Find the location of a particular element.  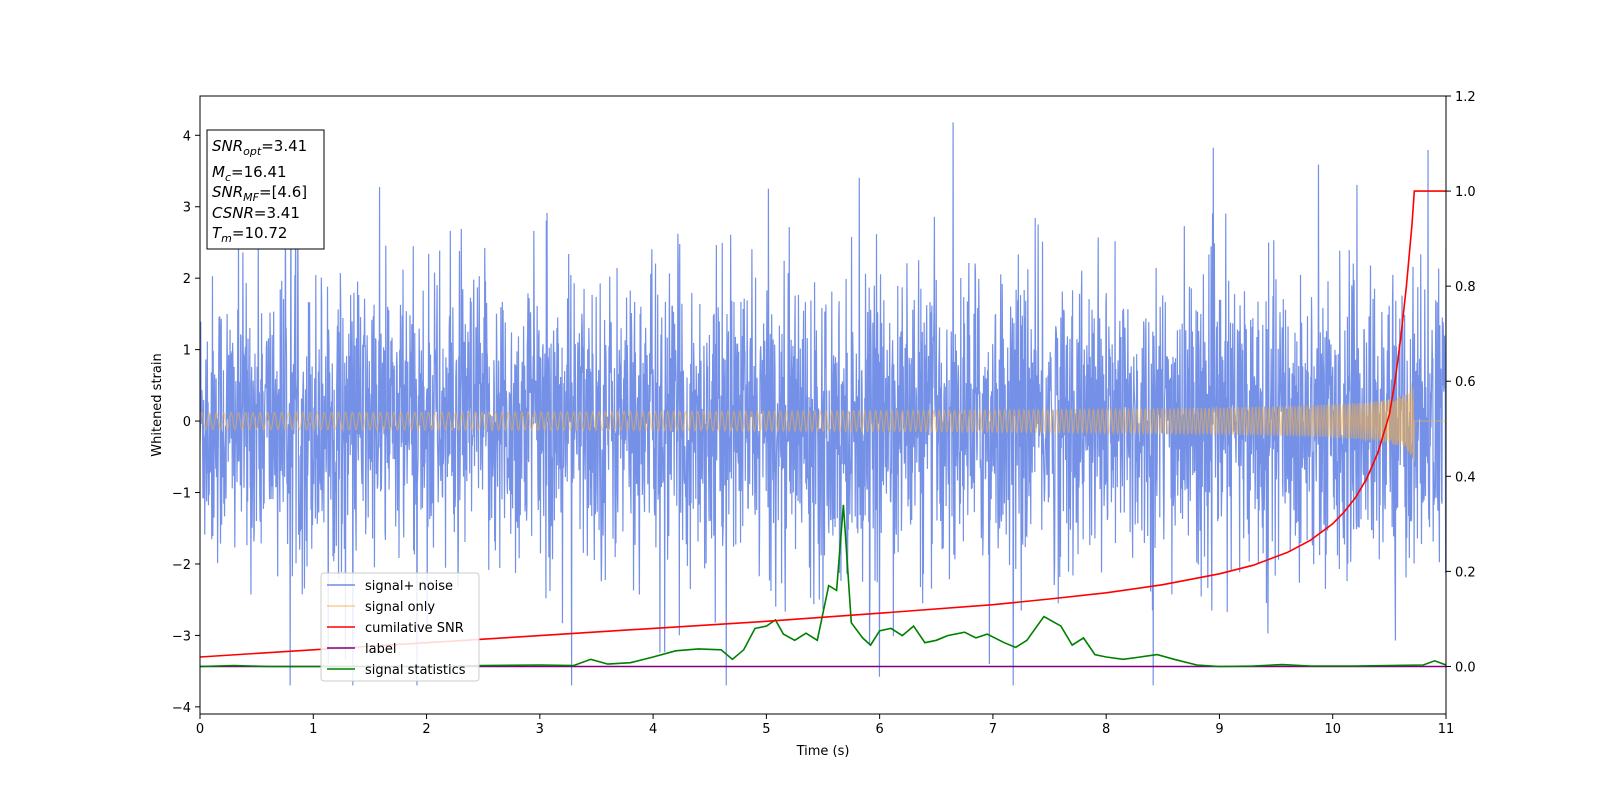

y-tick-label: 4 is located at coordinates (187, 136).